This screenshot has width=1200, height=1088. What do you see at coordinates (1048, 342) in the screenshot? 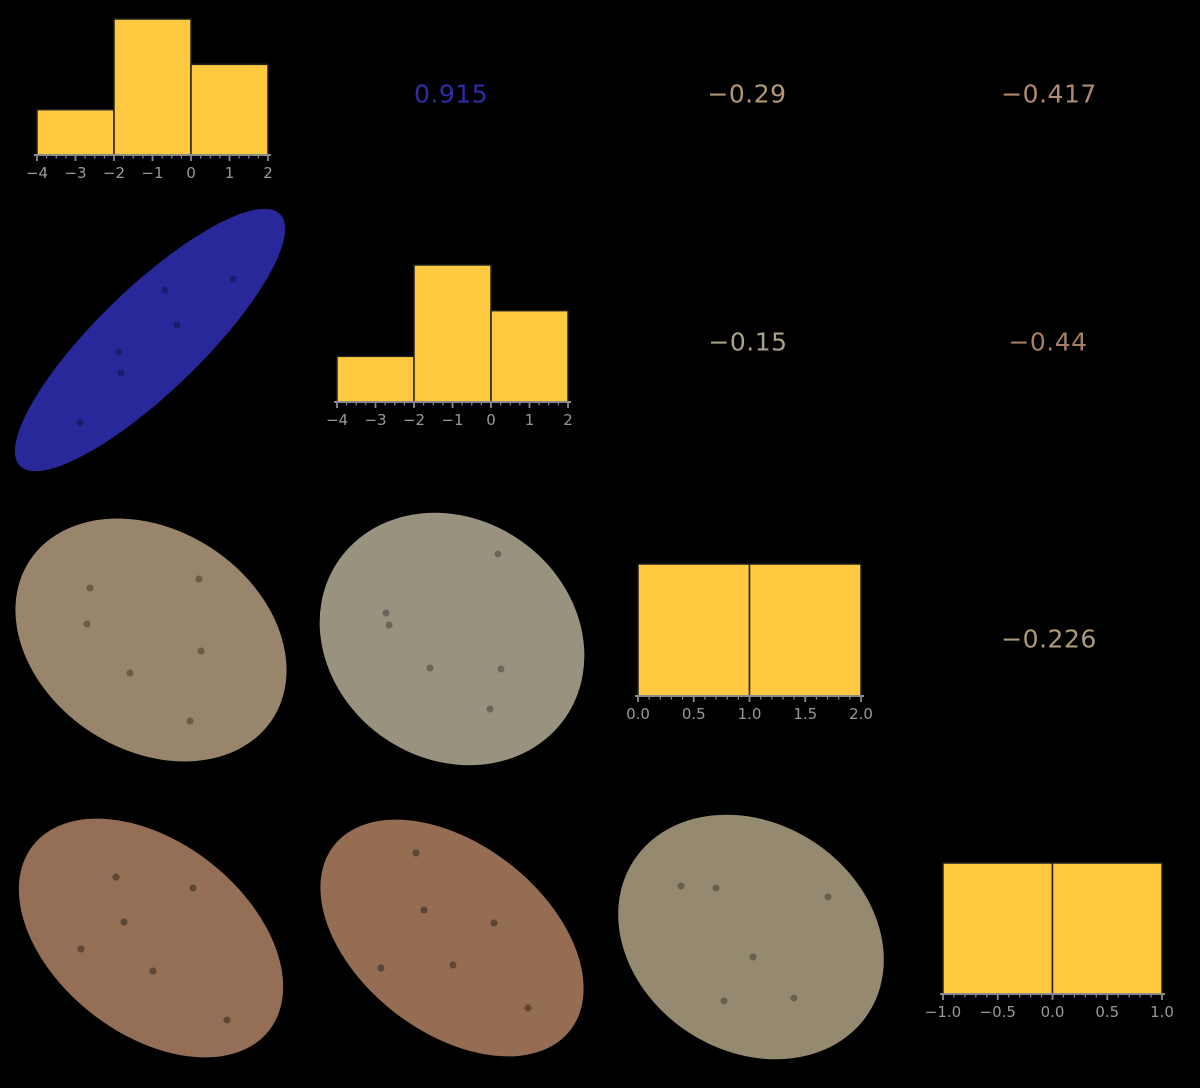
I see `correlation-value-row1-col3: −0.44` at bounding box center [1048, 342].